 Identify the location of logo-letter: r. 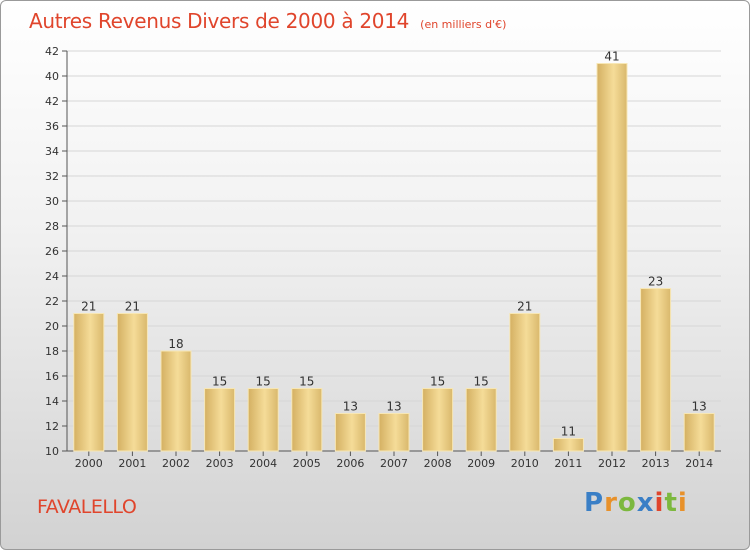
(611, 503).